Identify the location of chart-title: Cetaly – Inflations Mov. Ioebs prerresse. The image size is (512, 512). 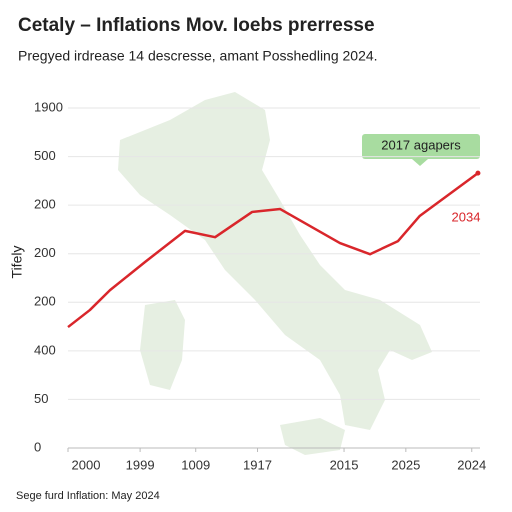
(196, 25).